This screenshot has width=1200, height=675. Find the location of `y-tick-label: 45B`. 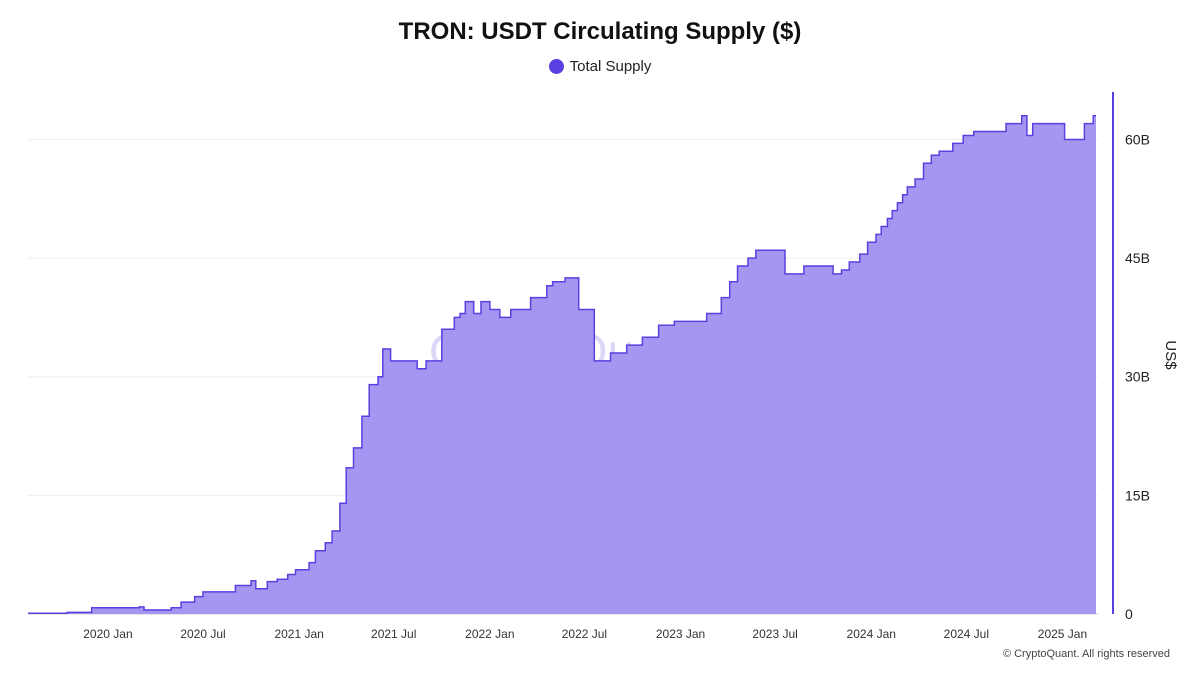

y-tick-label: 45B is located at coordinates (1137, 258).